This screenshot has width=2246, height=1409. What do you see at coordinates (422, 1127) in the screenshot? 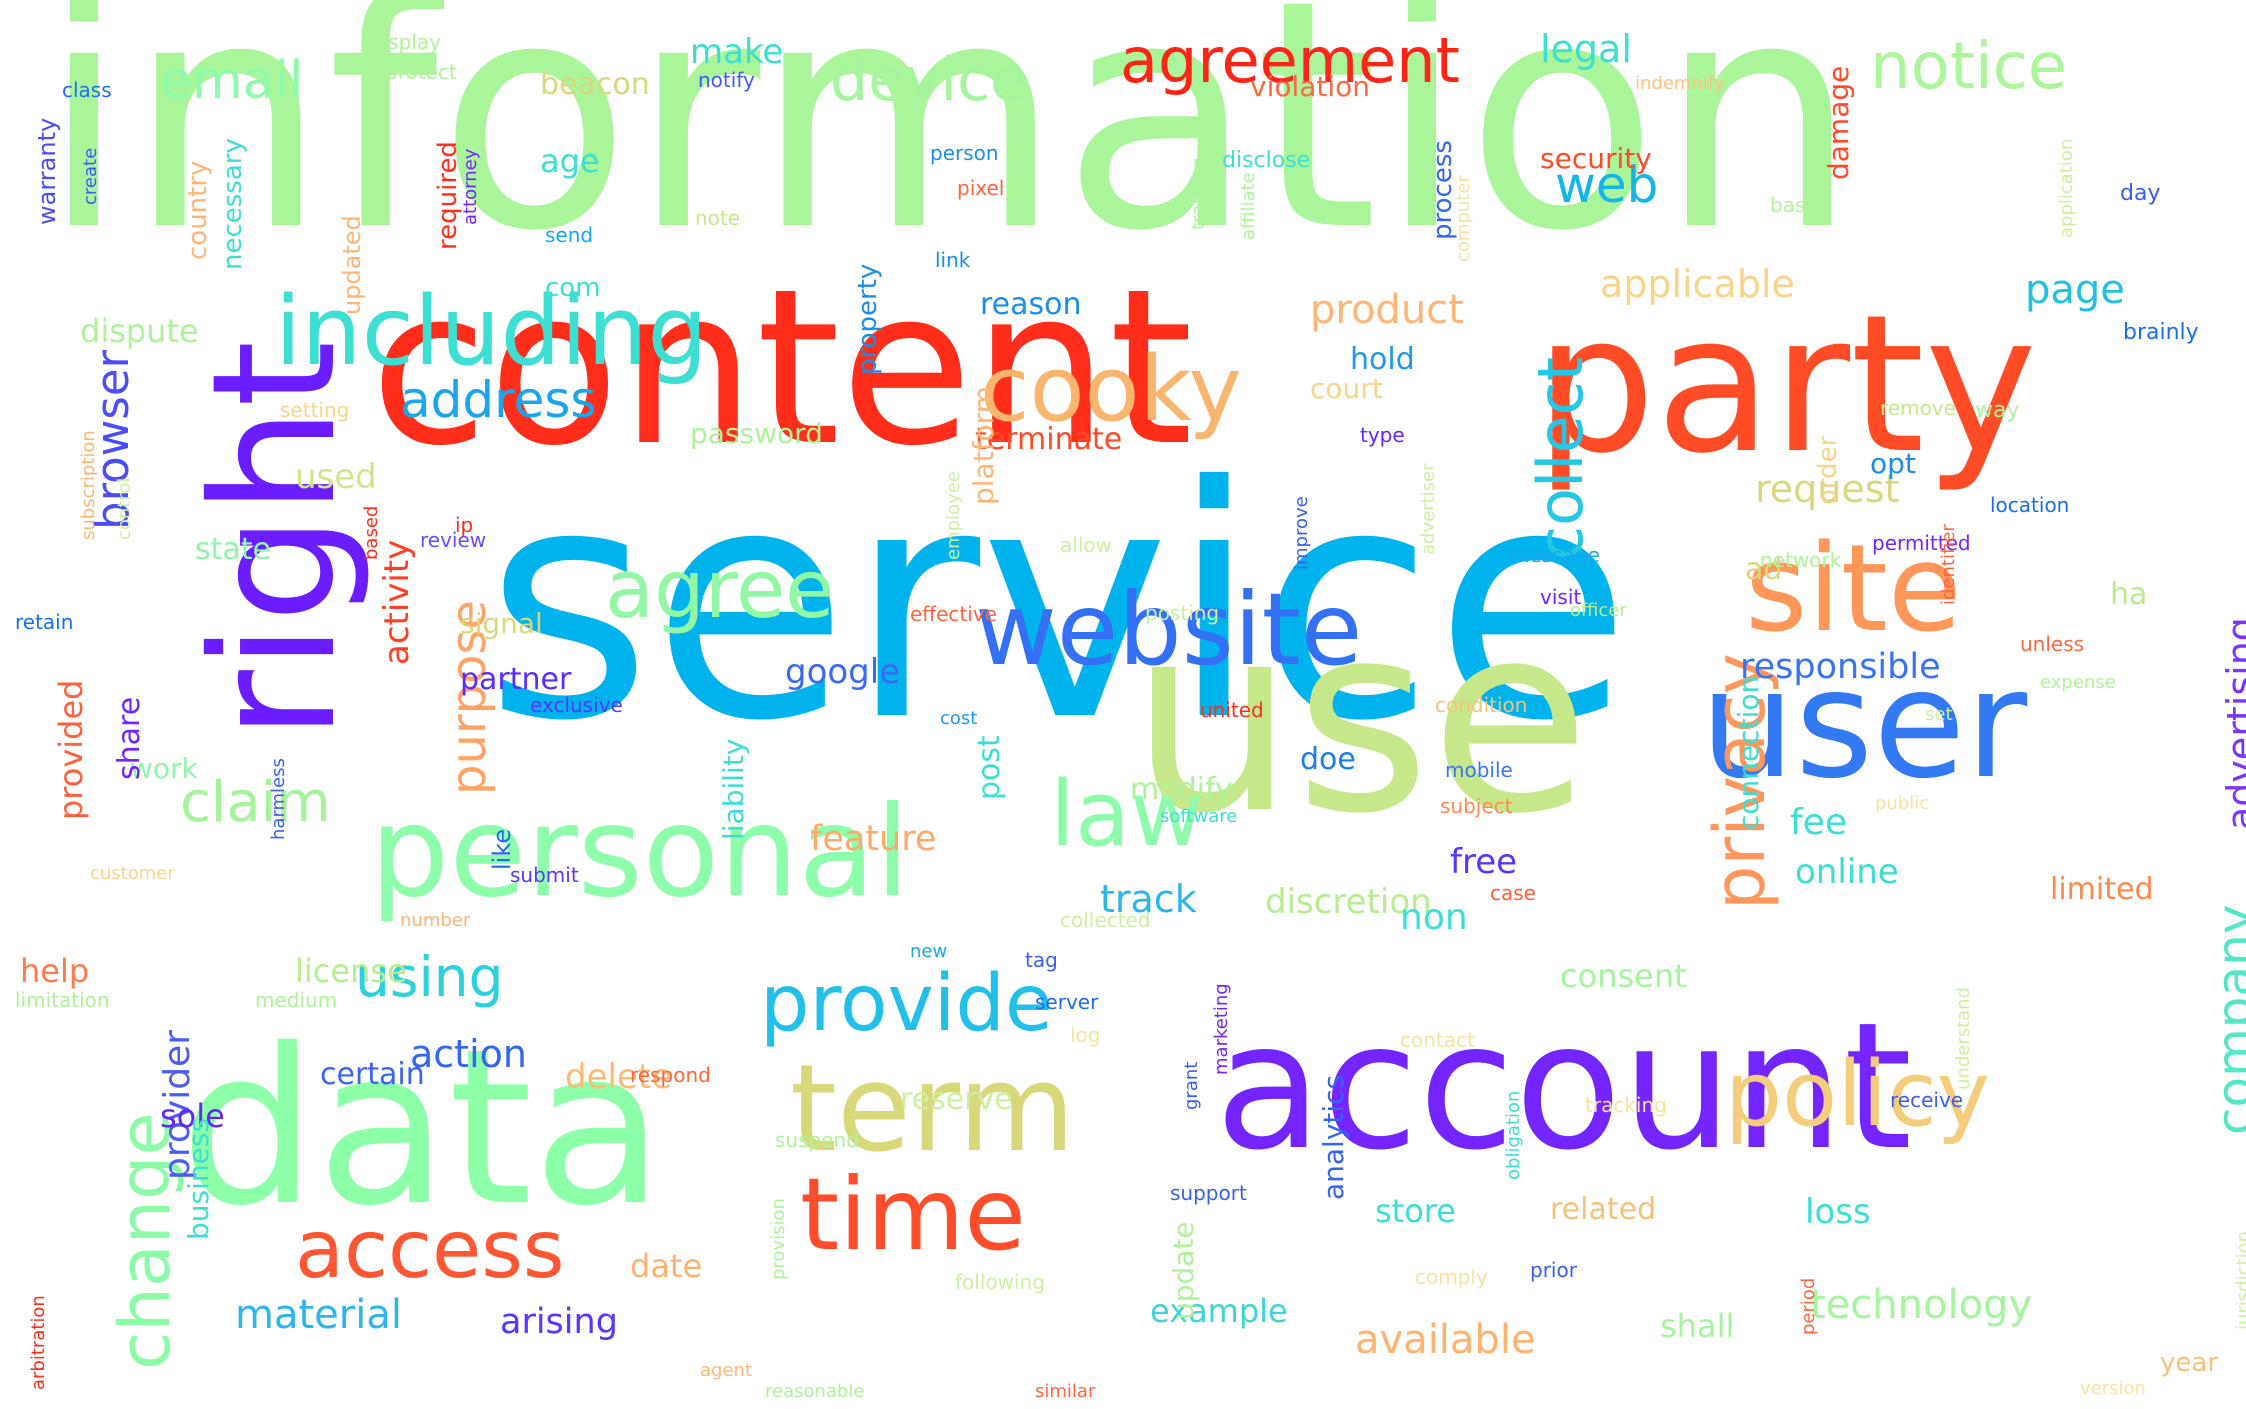
I see `word-data: data` at bounding box center [422, 1127].